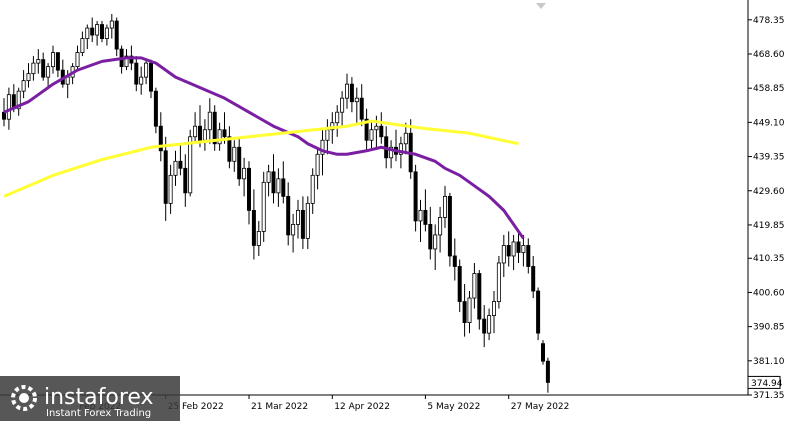  I want to click on current-price-box, so click(764, 382).